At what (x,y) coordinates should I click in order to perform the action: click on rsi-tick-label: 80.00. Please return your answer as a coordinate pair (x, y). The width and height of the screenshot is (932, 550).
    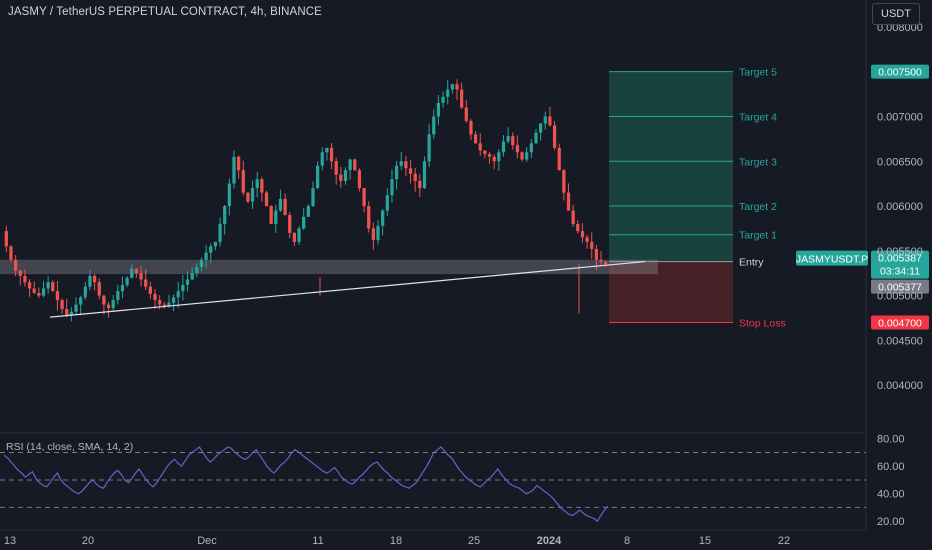
    Looking at the image, I should click on (891, 440).